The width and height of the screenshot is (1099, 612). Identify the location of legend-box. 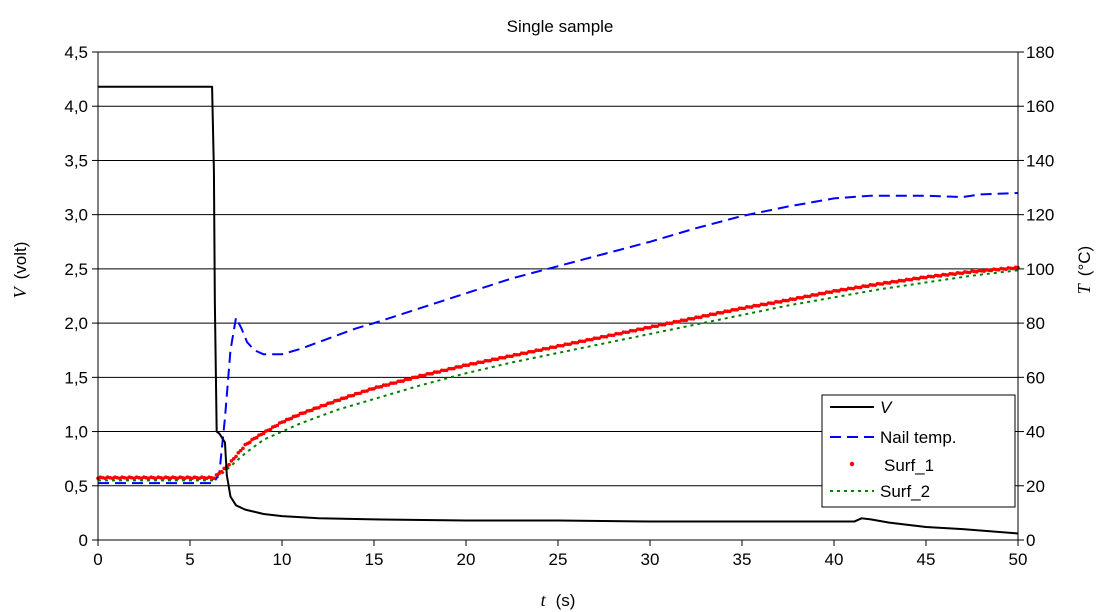
(918, 451).